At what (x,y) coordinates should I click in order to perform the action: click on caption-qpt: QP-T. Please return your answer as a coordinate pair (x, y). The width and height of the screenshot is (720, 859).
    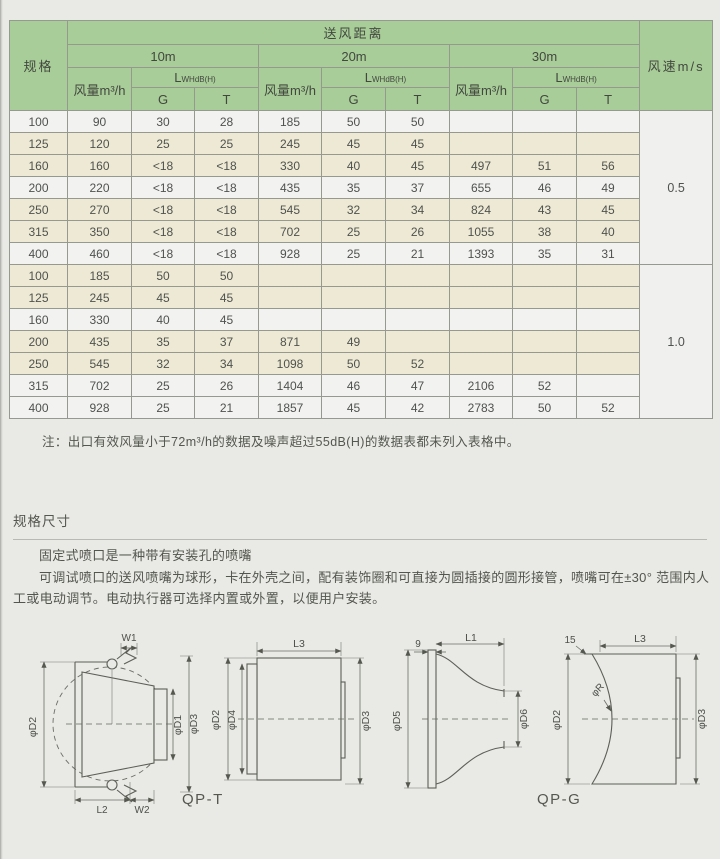
    Looking at the image, I should click on (203, 799).